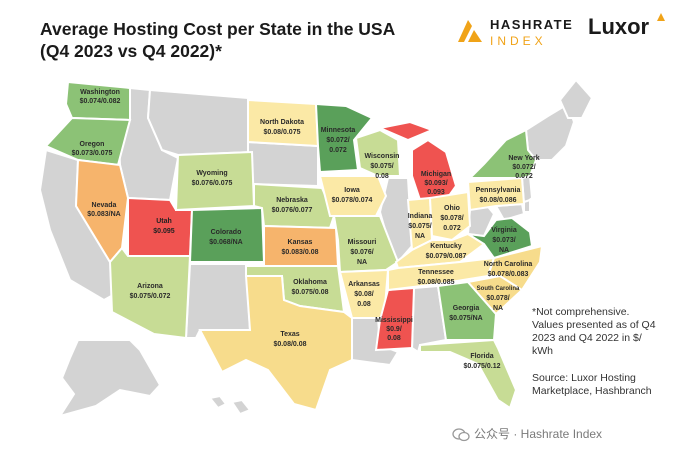 This screenshot has width=700, height=461. What do you see at coordinates (527, 205) in the screenshot?
I see `state-delaware-area` at bounding box center [527, 205].